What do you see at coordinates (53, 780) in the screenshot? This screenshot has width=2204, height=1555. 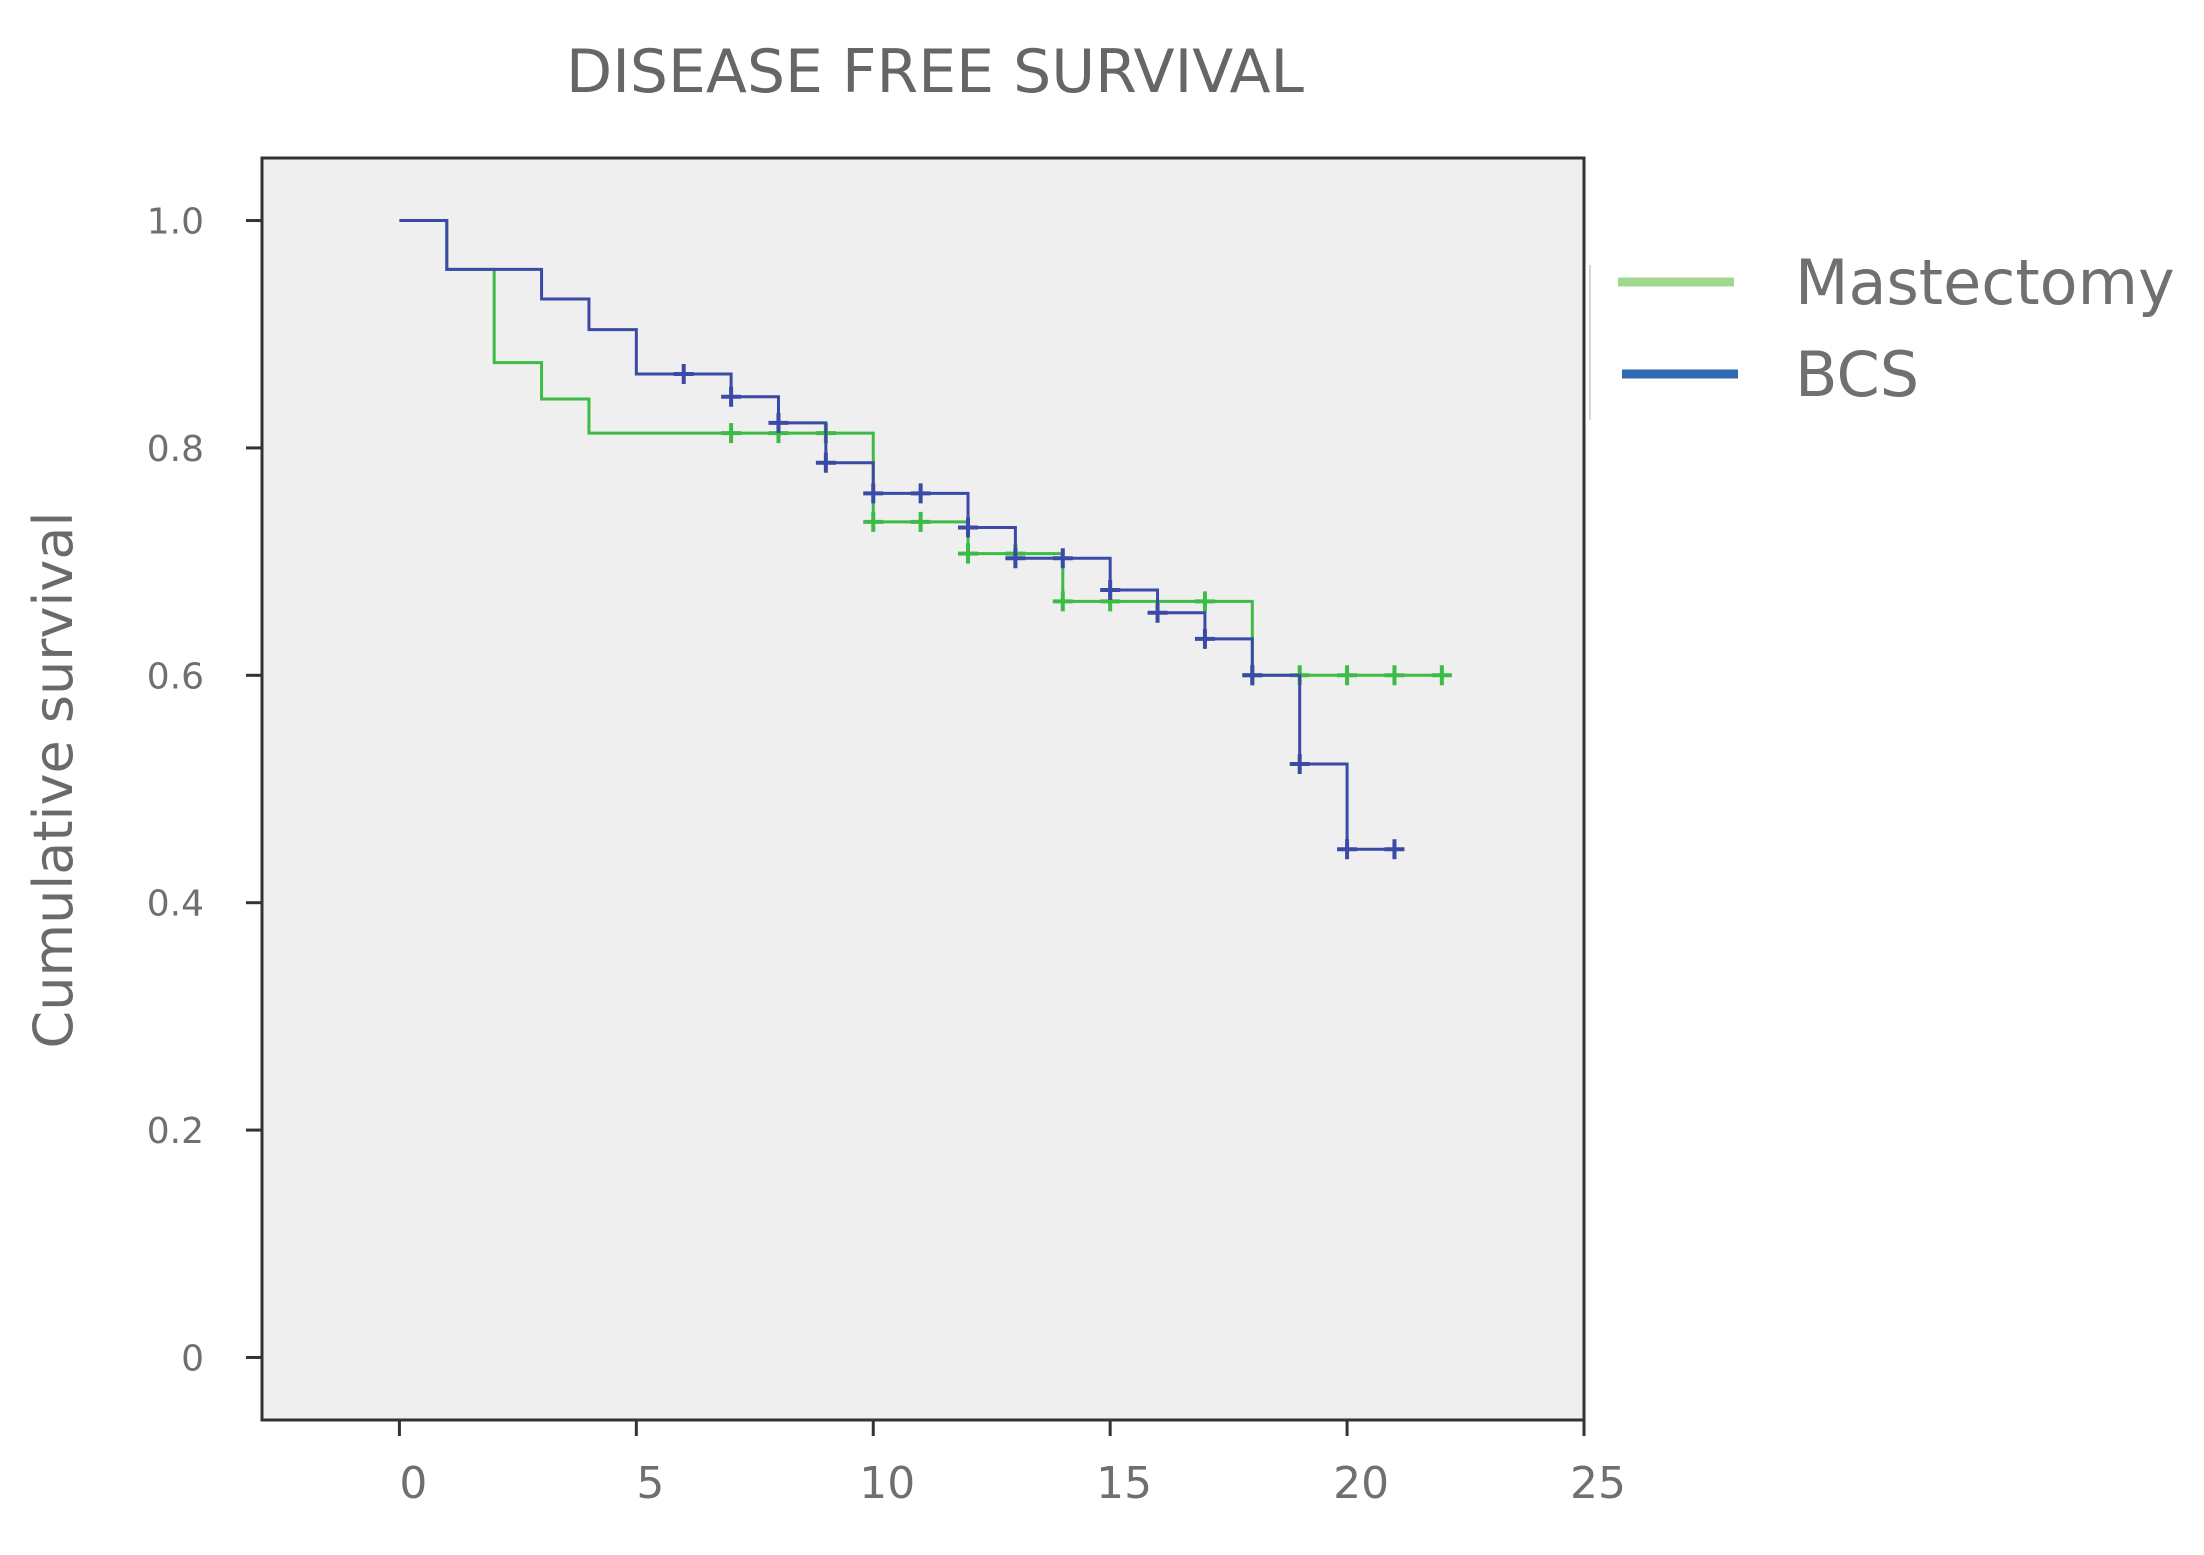 I see `y-axis-label: Cumulative survival` at bounding box center [53, 780].